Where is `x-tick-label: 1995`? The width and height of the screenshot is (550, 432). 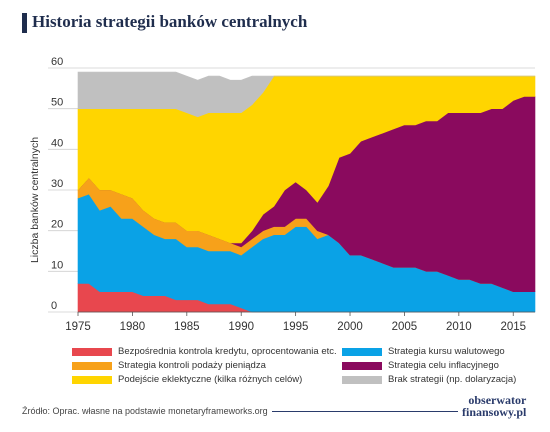 x-tick-label: 1995 is located at coordinates (296, 327).